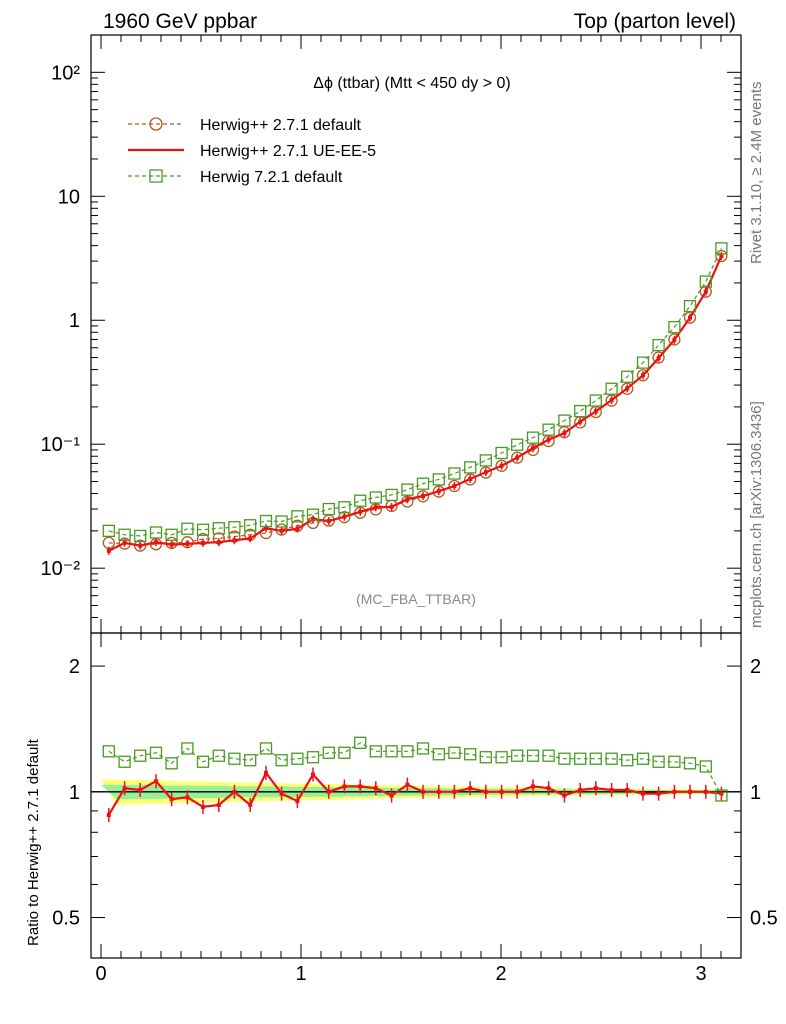  What do you see at coordinates (300, 974) in the screenshot?
I see `xtick-label: 1` at bounding box center [300, 974].